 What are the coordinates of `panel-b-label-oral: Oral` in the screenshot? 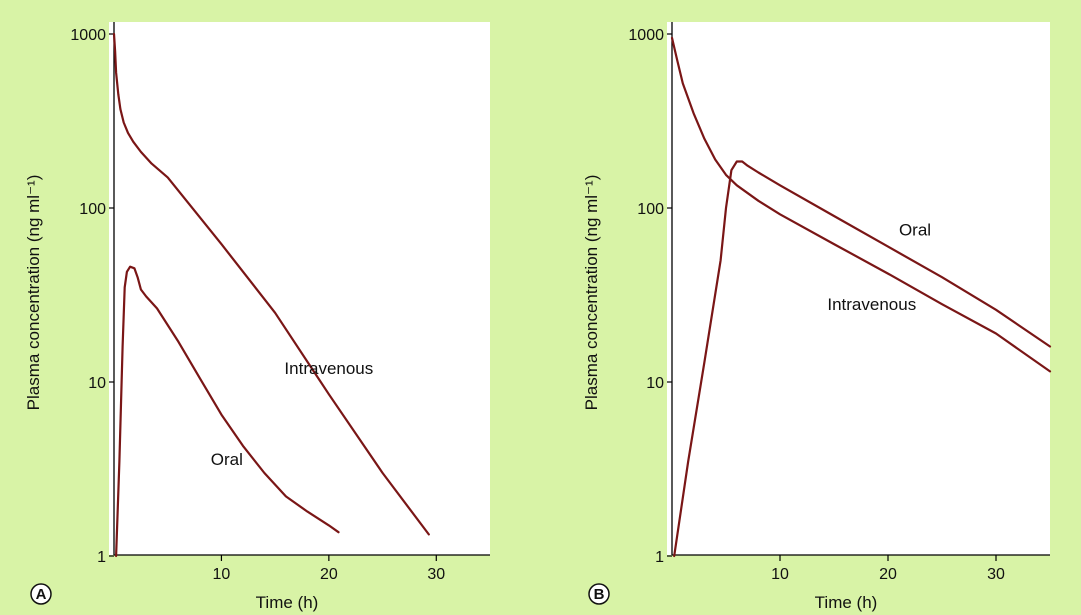 It's located at (915, 230).